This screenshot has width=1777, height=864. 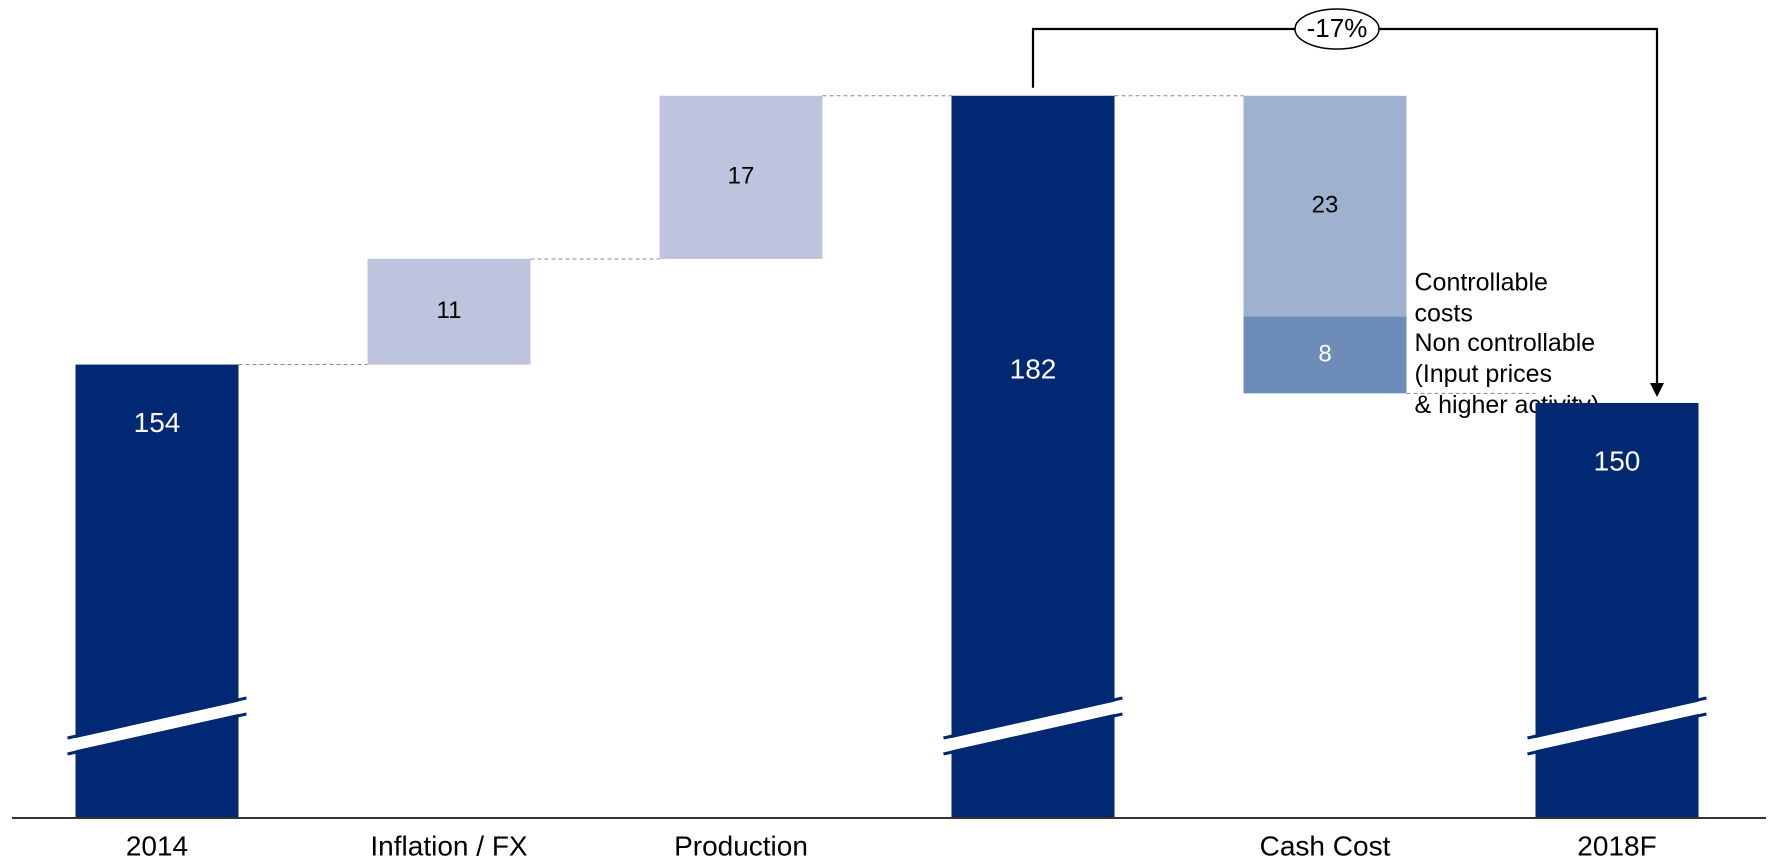 I want to click on bar-value-label: 154, so click(x=157, y=422).